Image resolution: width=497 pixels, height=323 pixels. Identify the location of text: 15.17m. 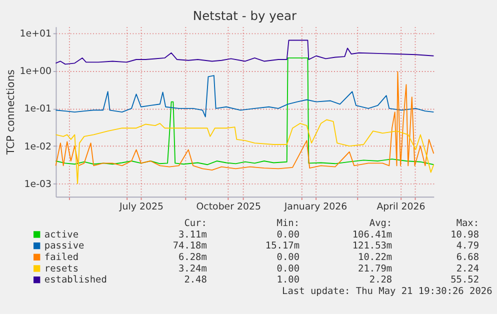
(282, 246).